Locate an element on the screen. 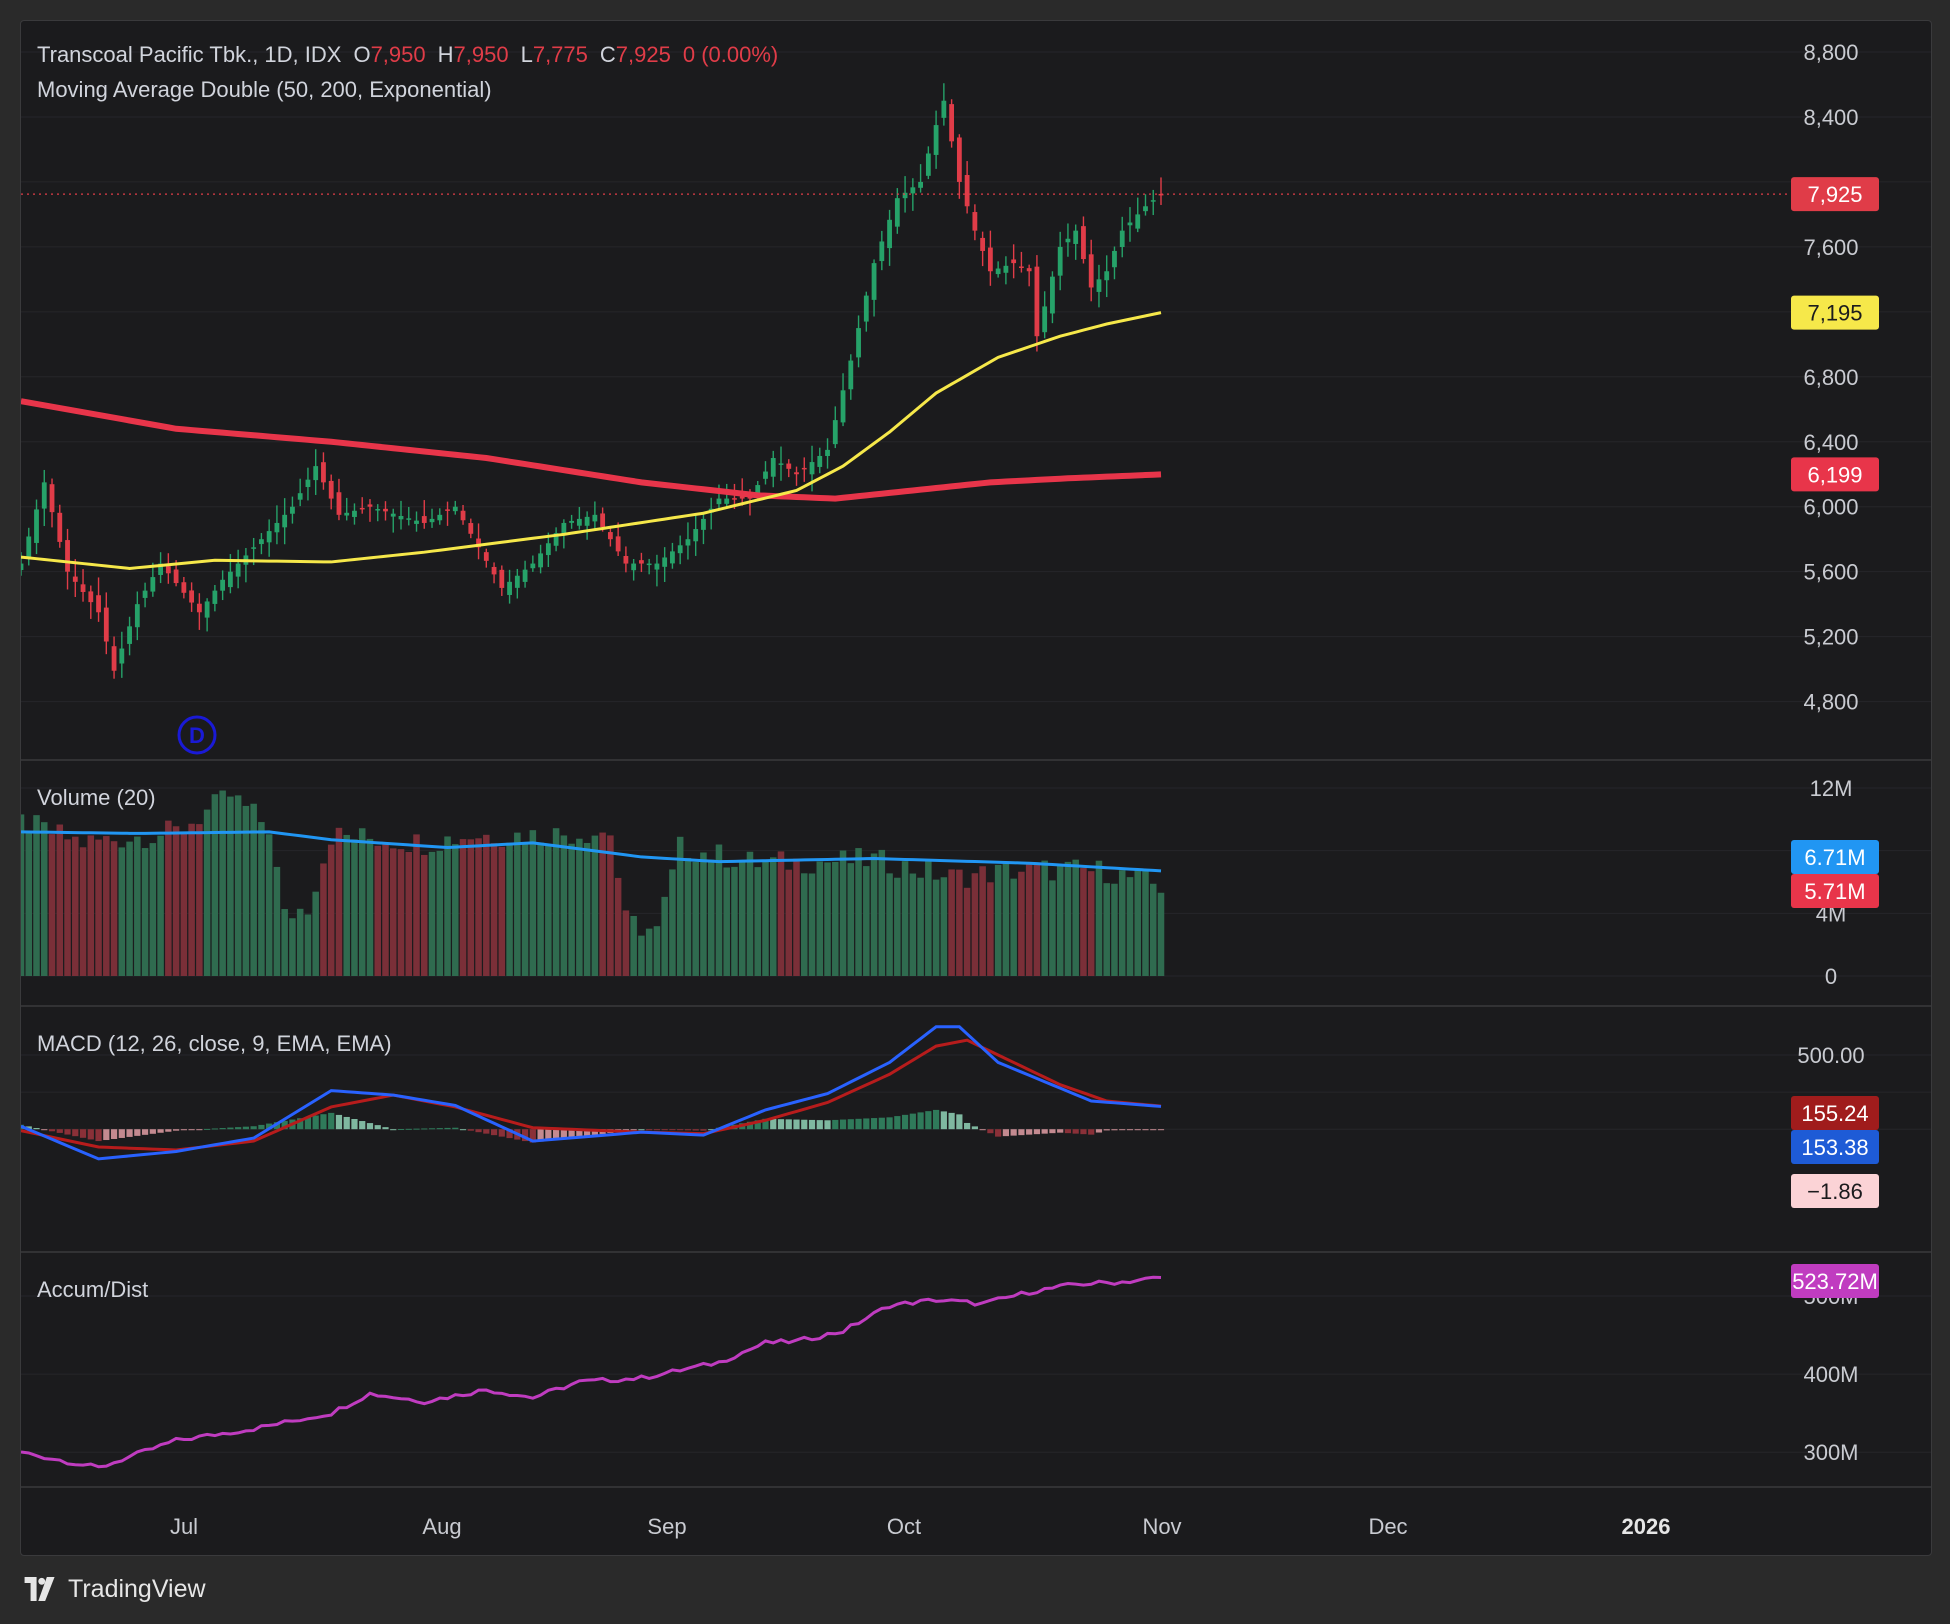 Image resolution: width=1950 pixels, height=1624 pixels. dividend-marker: D is located at coordinates (197, 735).